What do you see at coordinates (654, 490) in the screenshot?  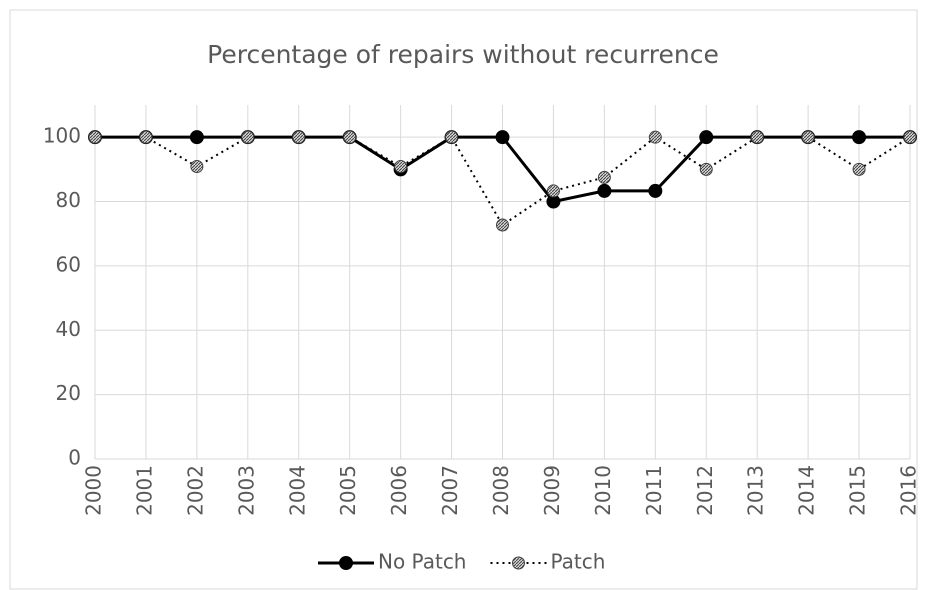 I see `x-tick-label: 2011` at bounding box center [654, 490].